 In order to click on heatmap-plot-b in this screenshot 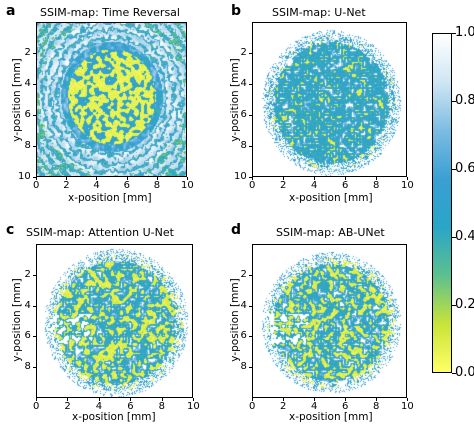, I will do `click(329, 99)`.